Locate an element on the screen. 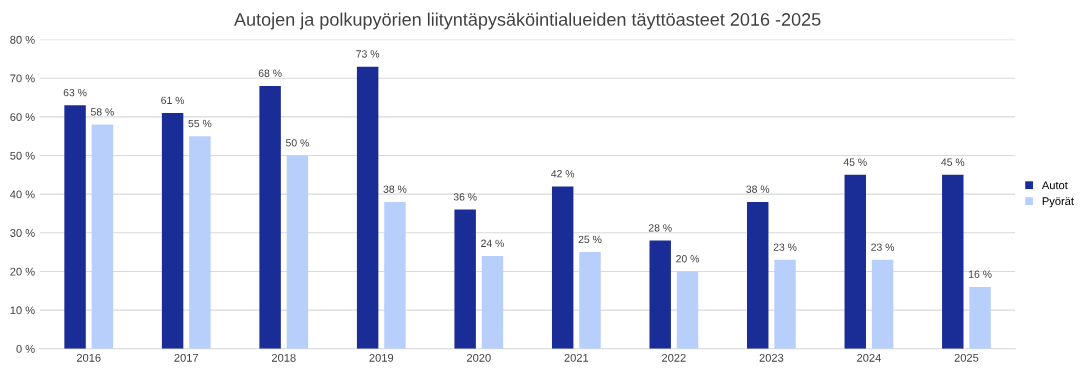  data-label: 73 % is located at coordinates (368, 54).